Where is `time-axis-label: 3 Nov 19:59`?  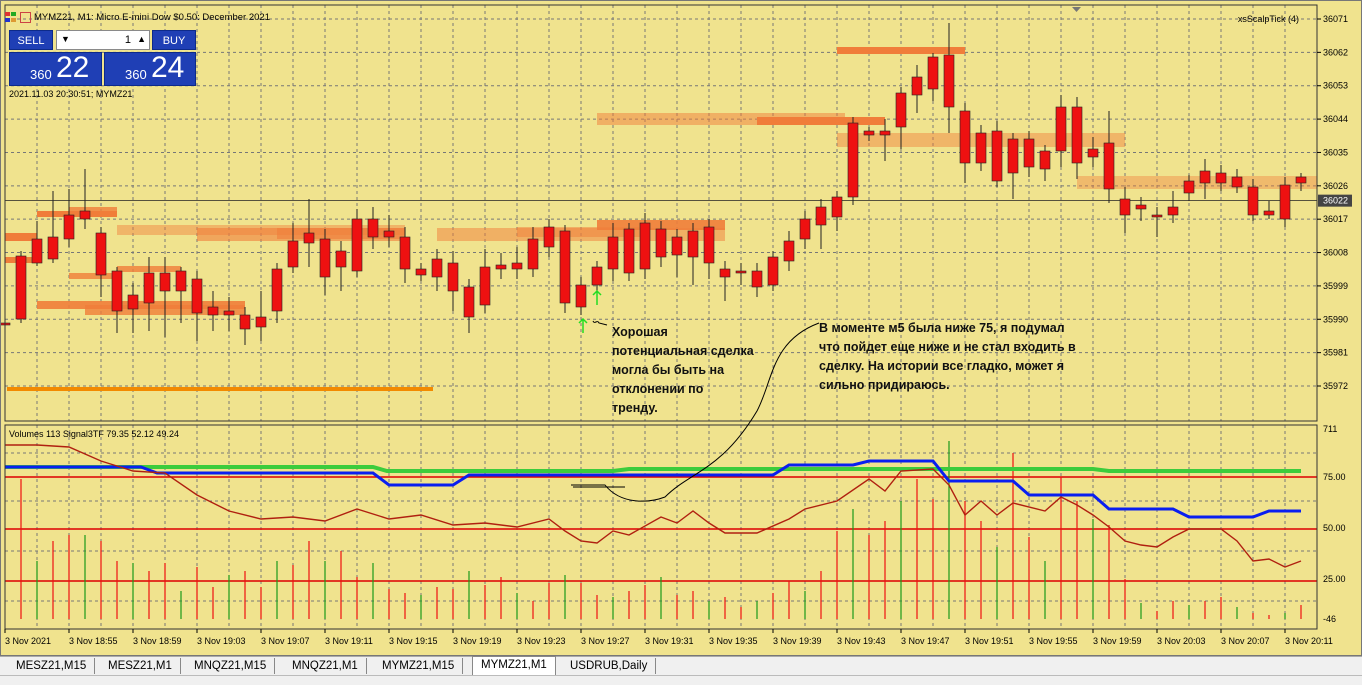 time-axis-label: 3 Nov 19:59 is located at coordinates (1117, 641).